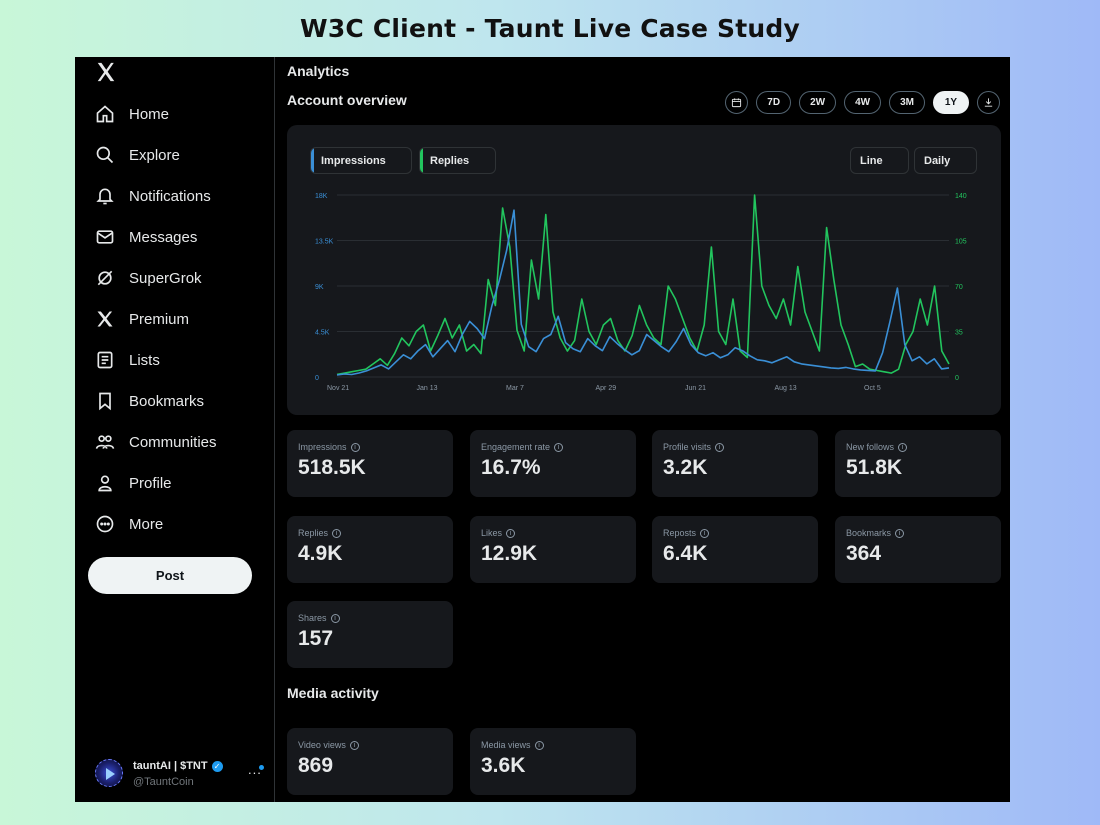  Describe the element at coordinates (322, 447) in the screenshot. I see `stat-label: Impressions` at that location.